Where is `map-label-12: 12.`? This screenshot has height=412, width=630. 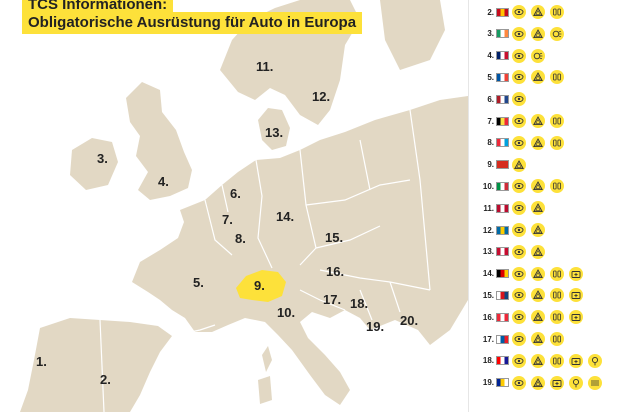 map-label-12: 12. is located at coordinates (321, 96).